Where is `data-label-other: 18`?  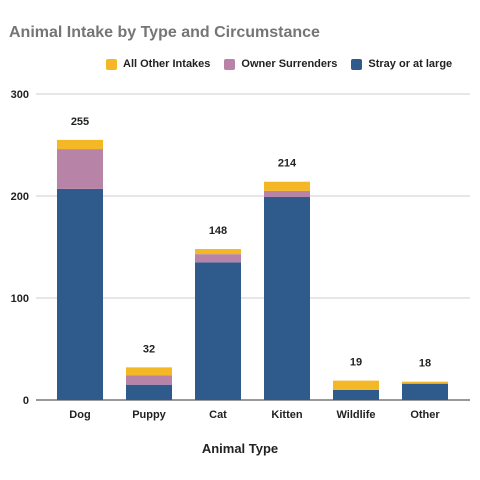 data-label-other: 18 is located at coordinates (425, 364).